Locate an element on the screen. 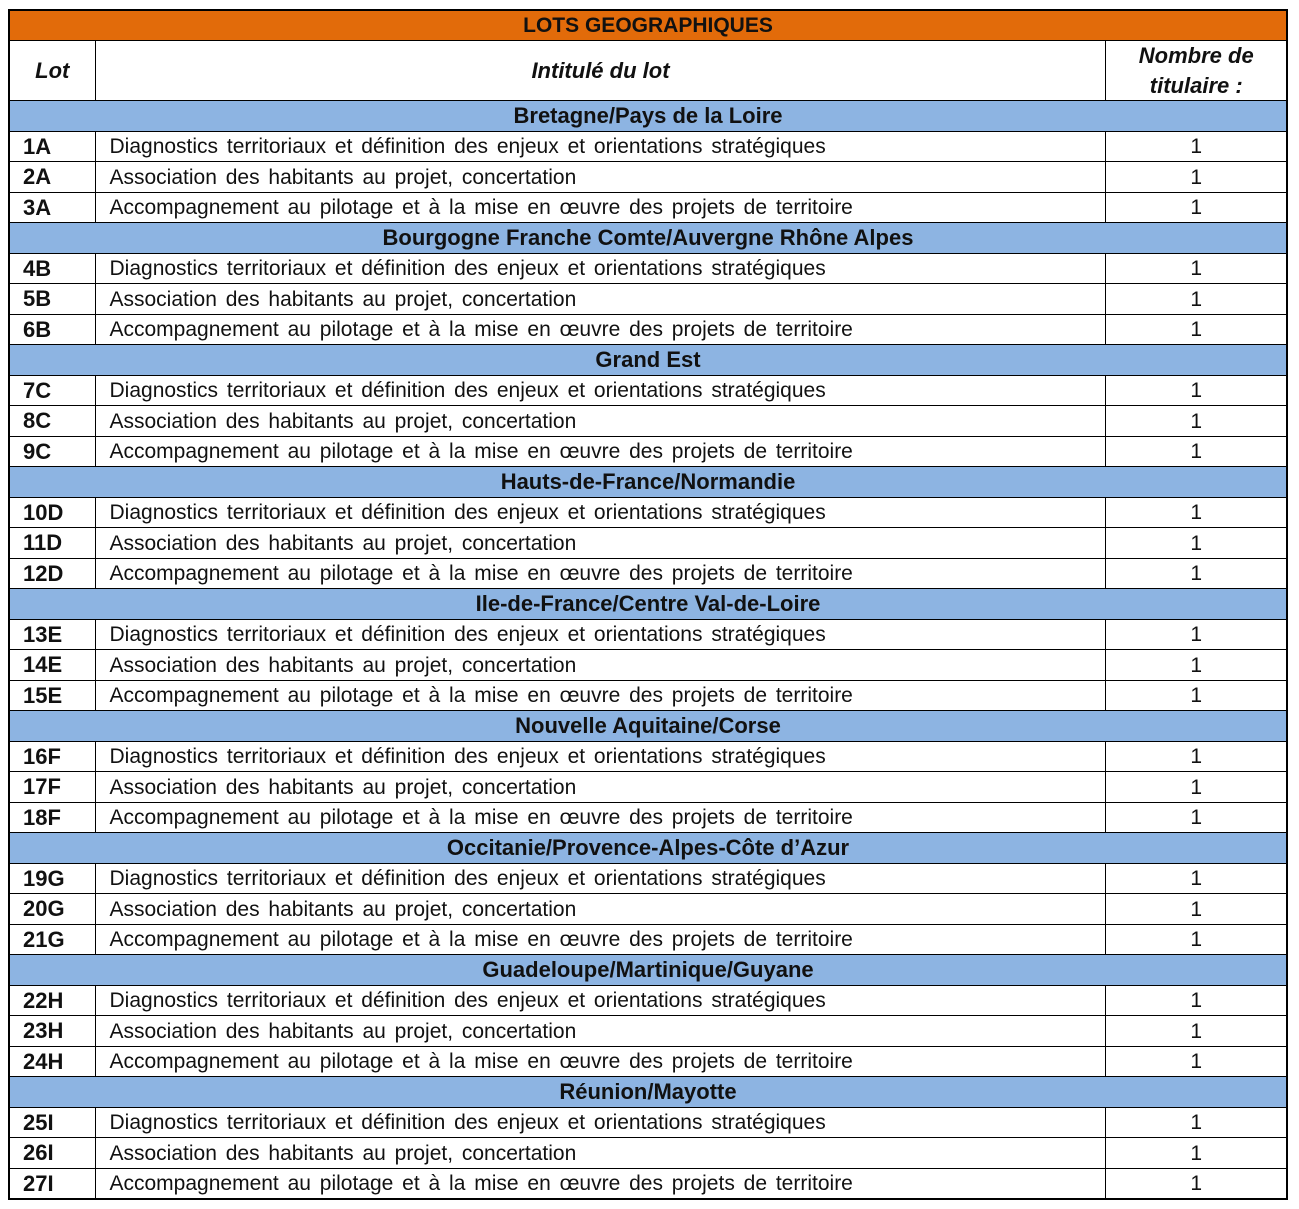 The width and height of the screenshot is (1299, 1209). region-name: Bretagne/Pays de la Loire is located at coordinates (648, 116).